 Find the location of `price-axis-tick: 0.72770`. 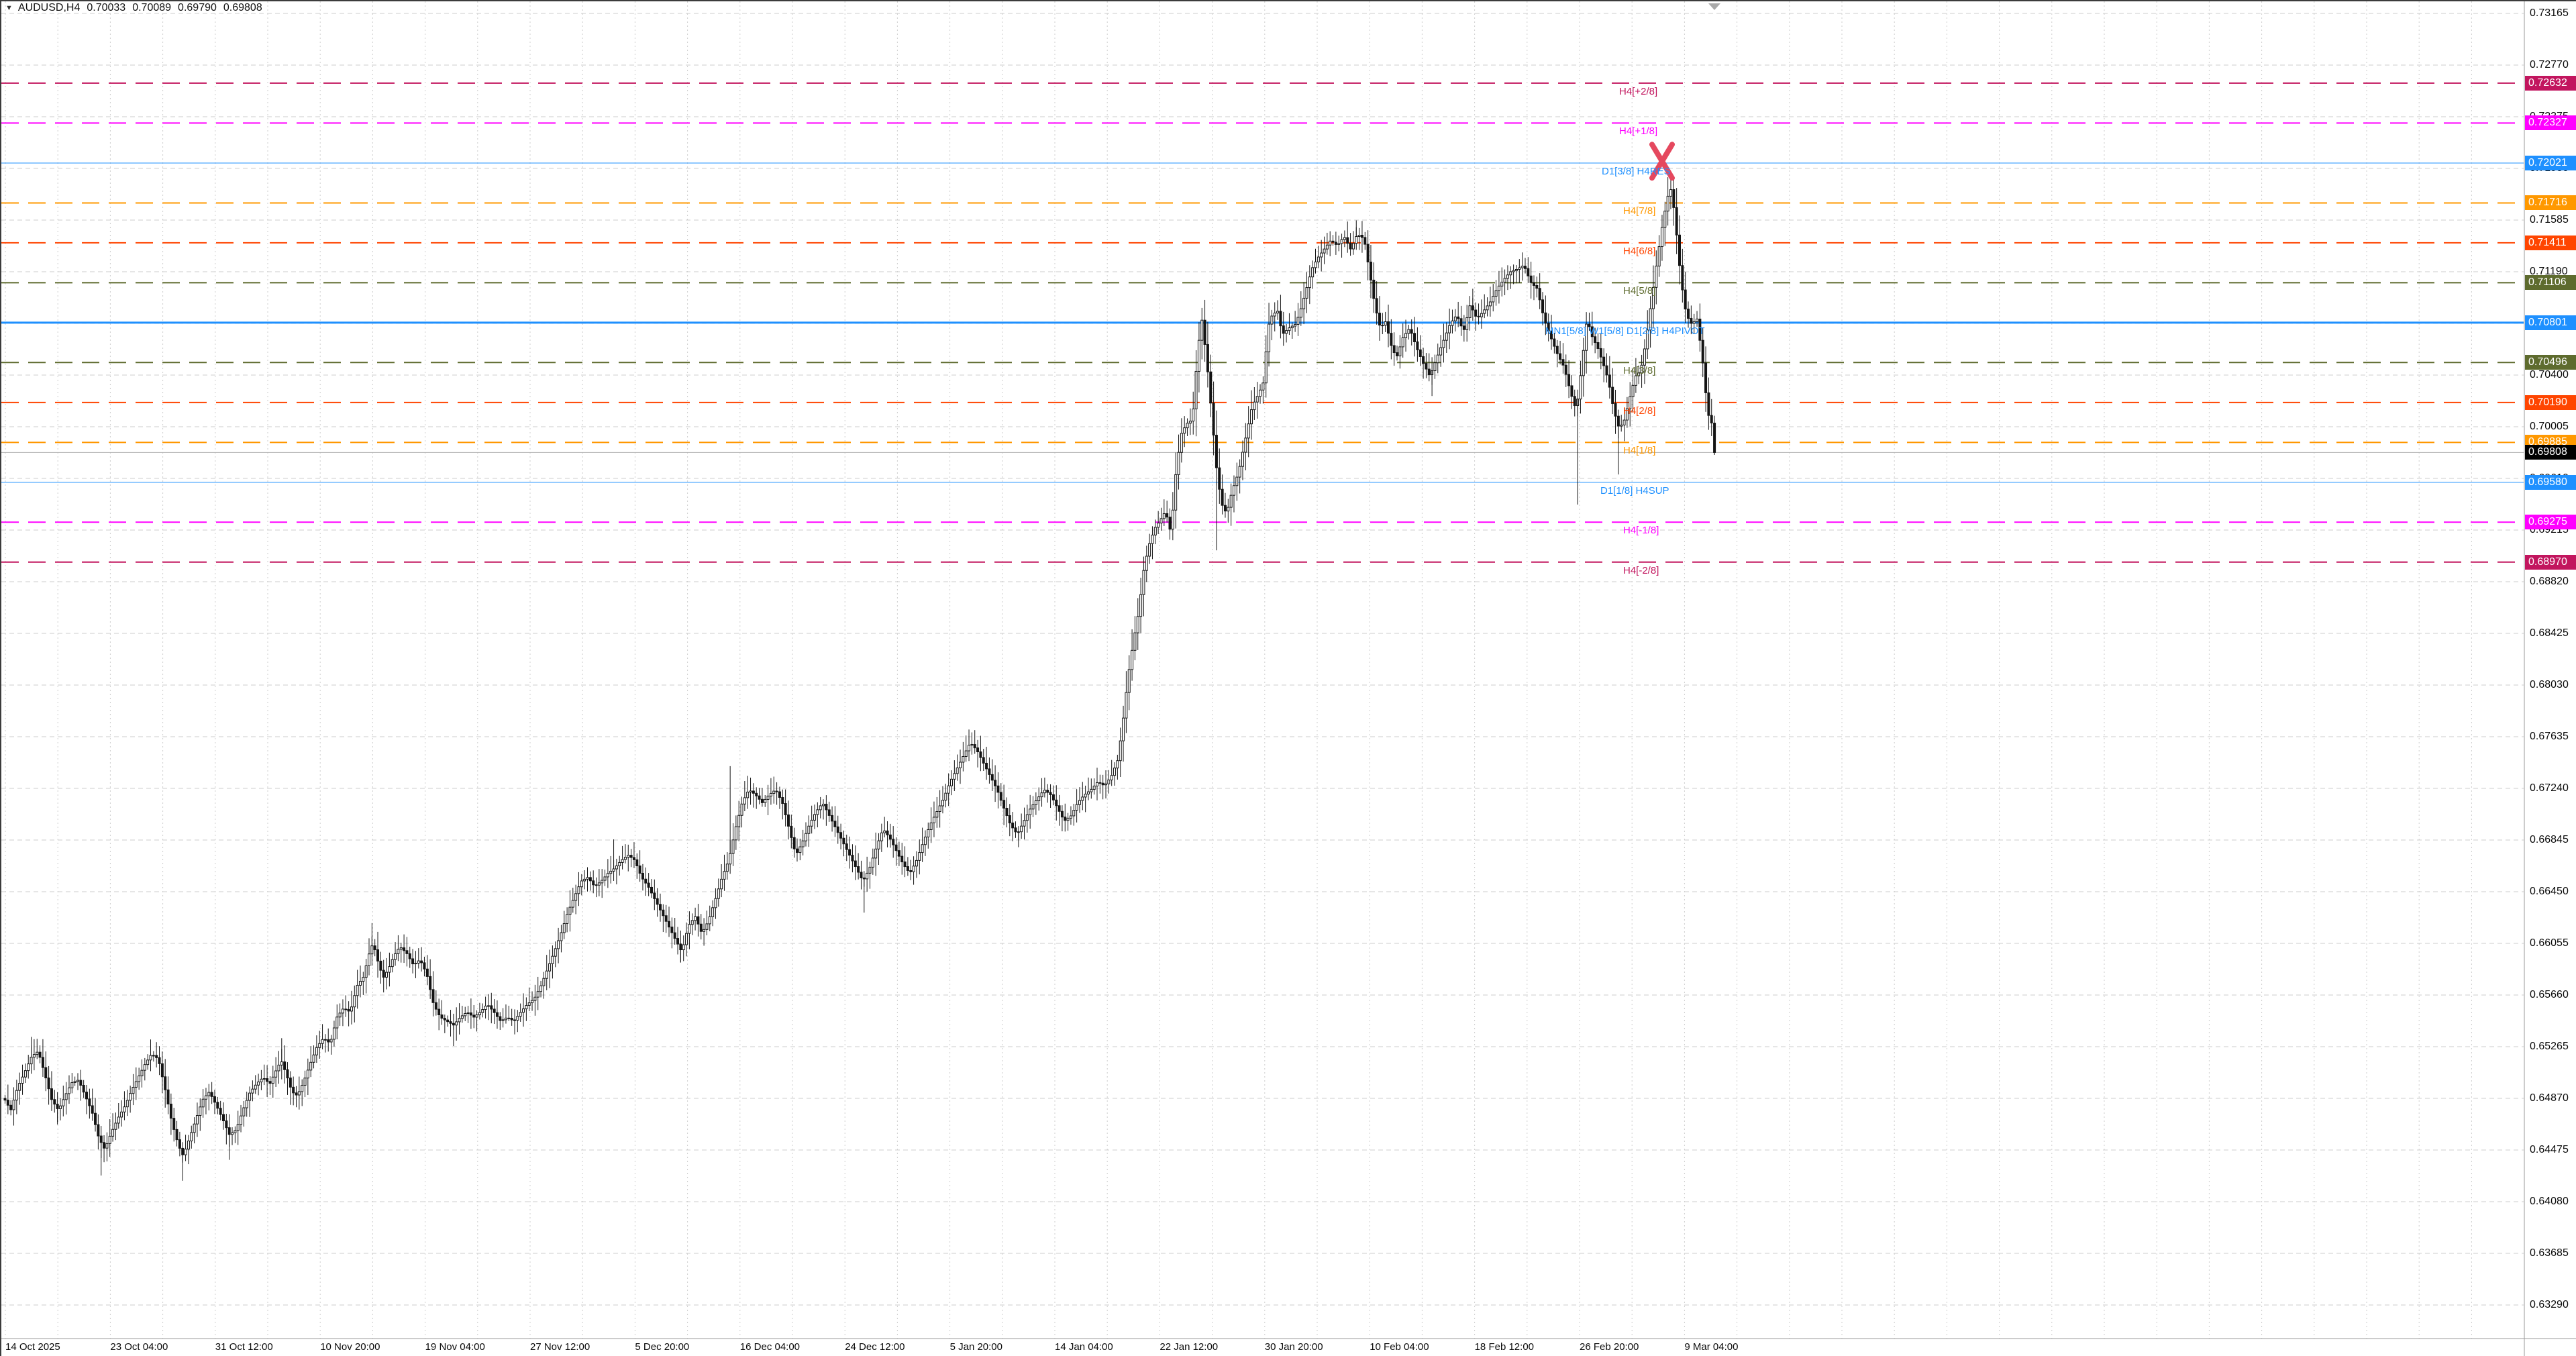

price-axis-tick: 0.72770 is located at coordinates (2549, 64).